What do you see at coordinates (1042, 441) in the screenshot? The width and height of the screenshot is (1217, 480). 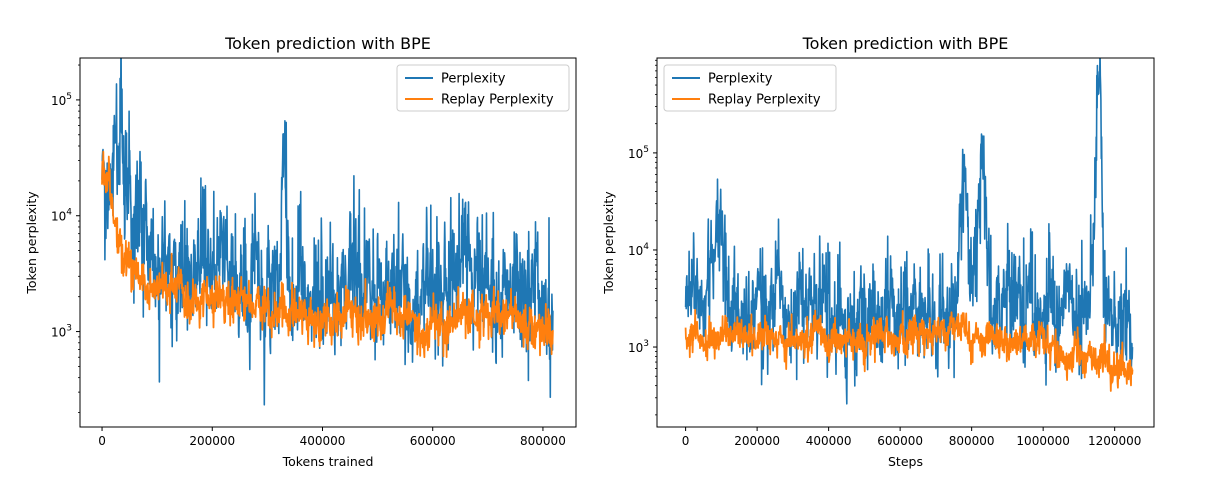 I see `x-tick-label: 1000000` at bounding box center [1042, 441].